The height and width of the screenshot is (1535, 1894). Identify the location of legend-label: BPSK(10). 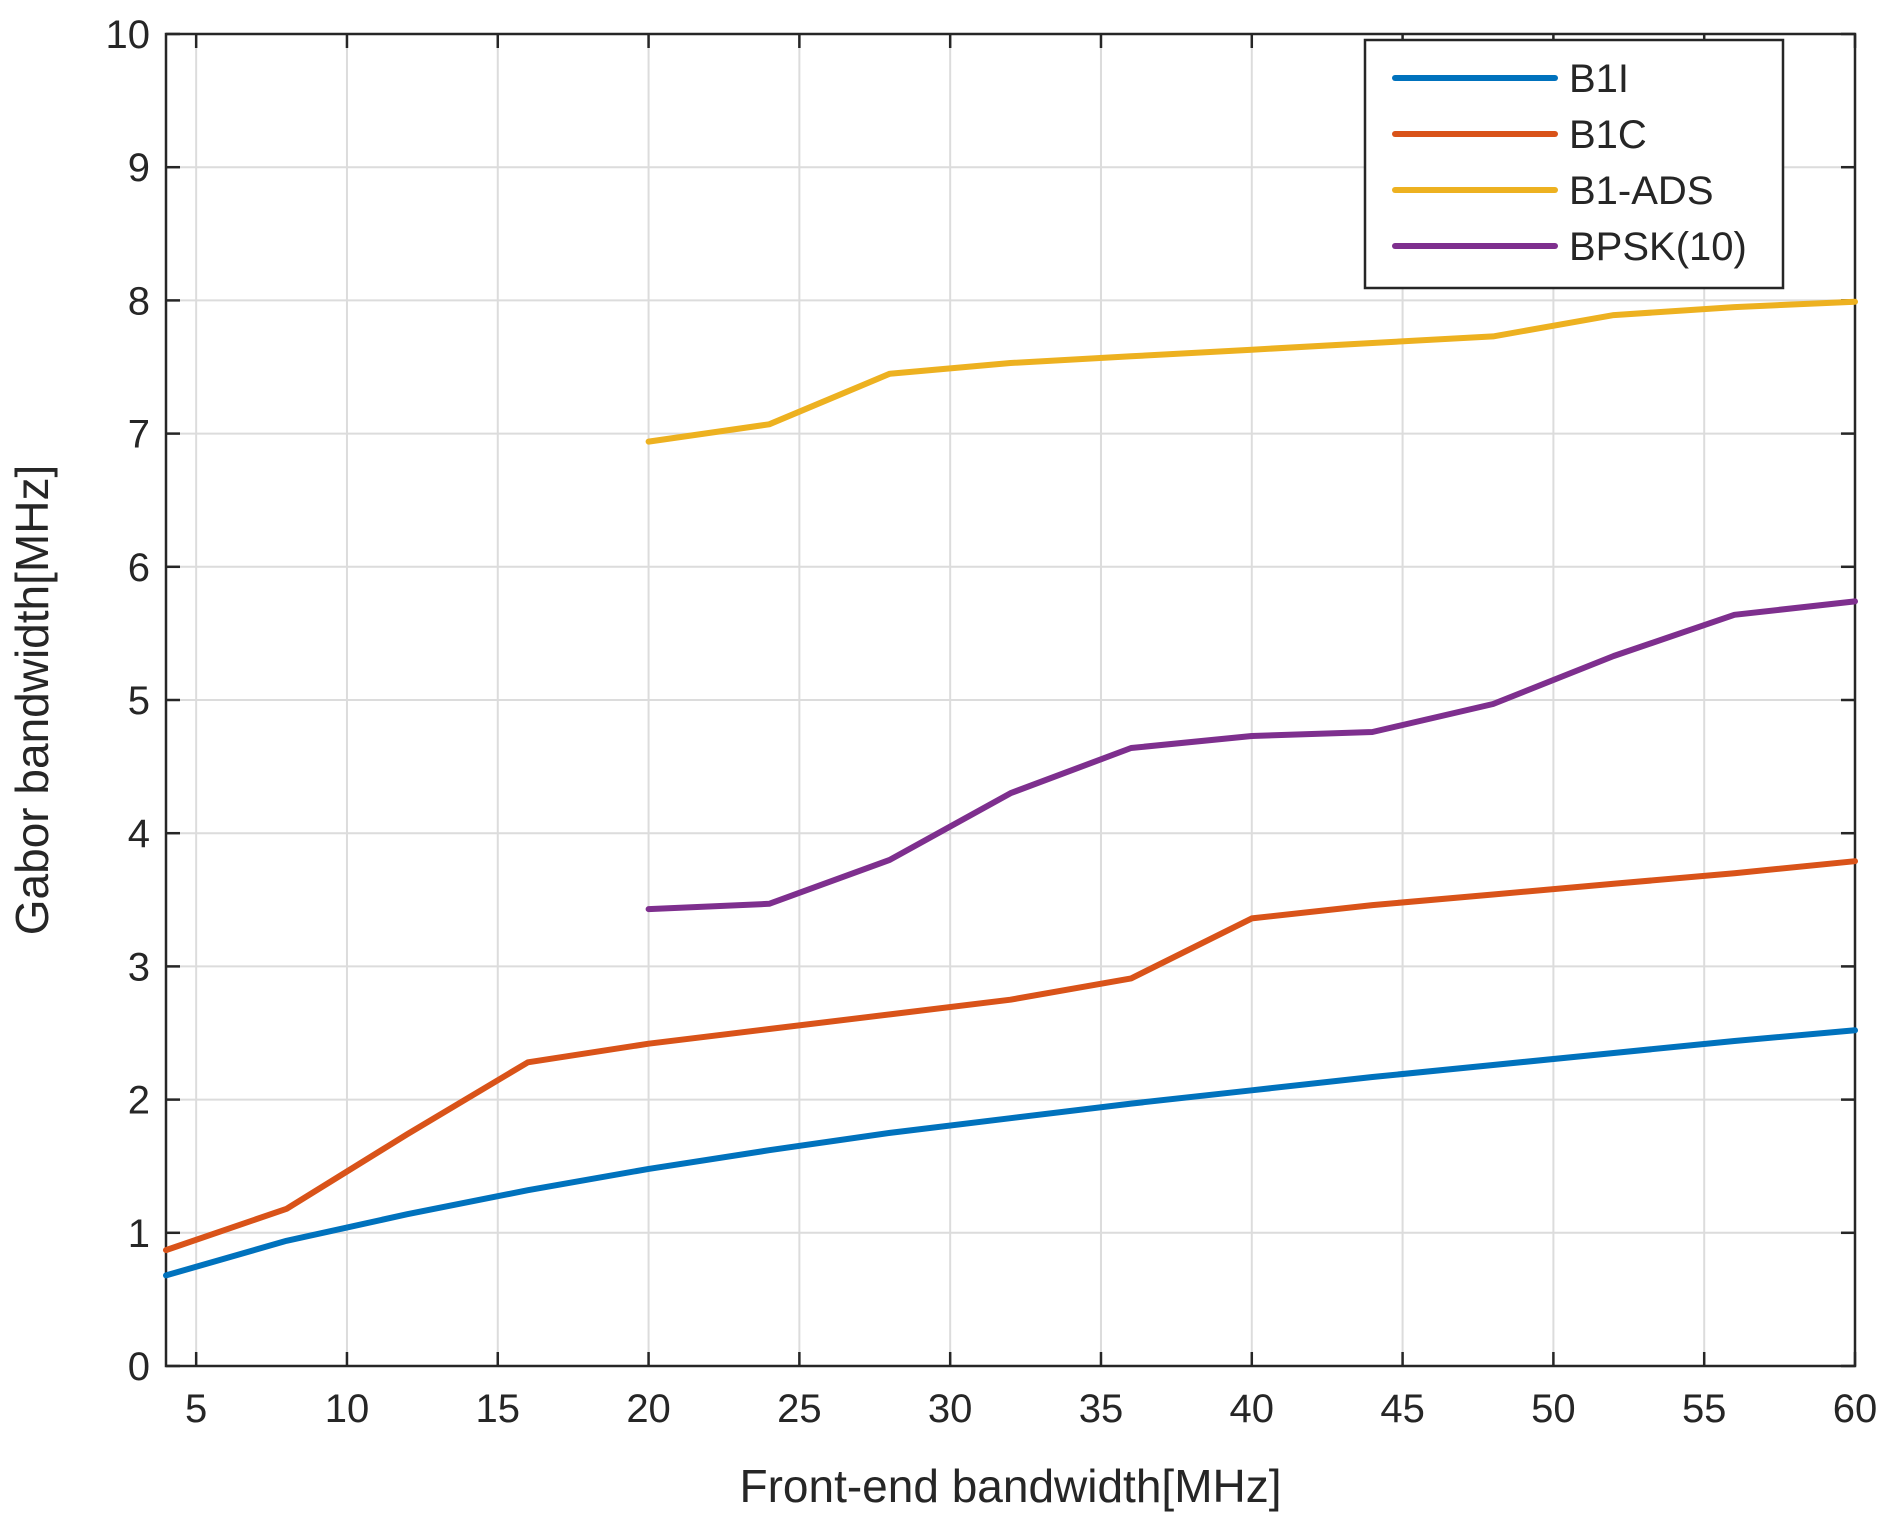
(1658, 247).